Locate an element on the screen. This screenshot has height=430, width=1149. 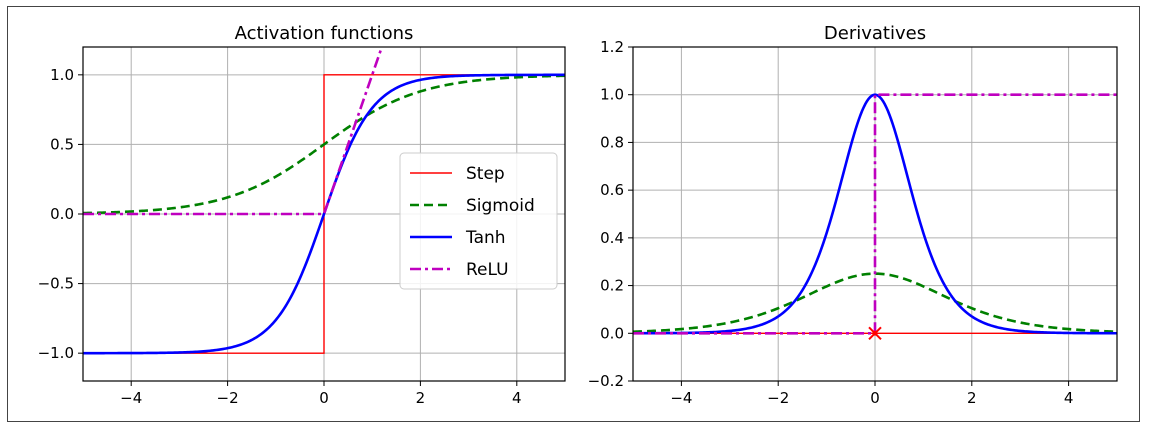
legend-box is located at coordinates (478, 221).